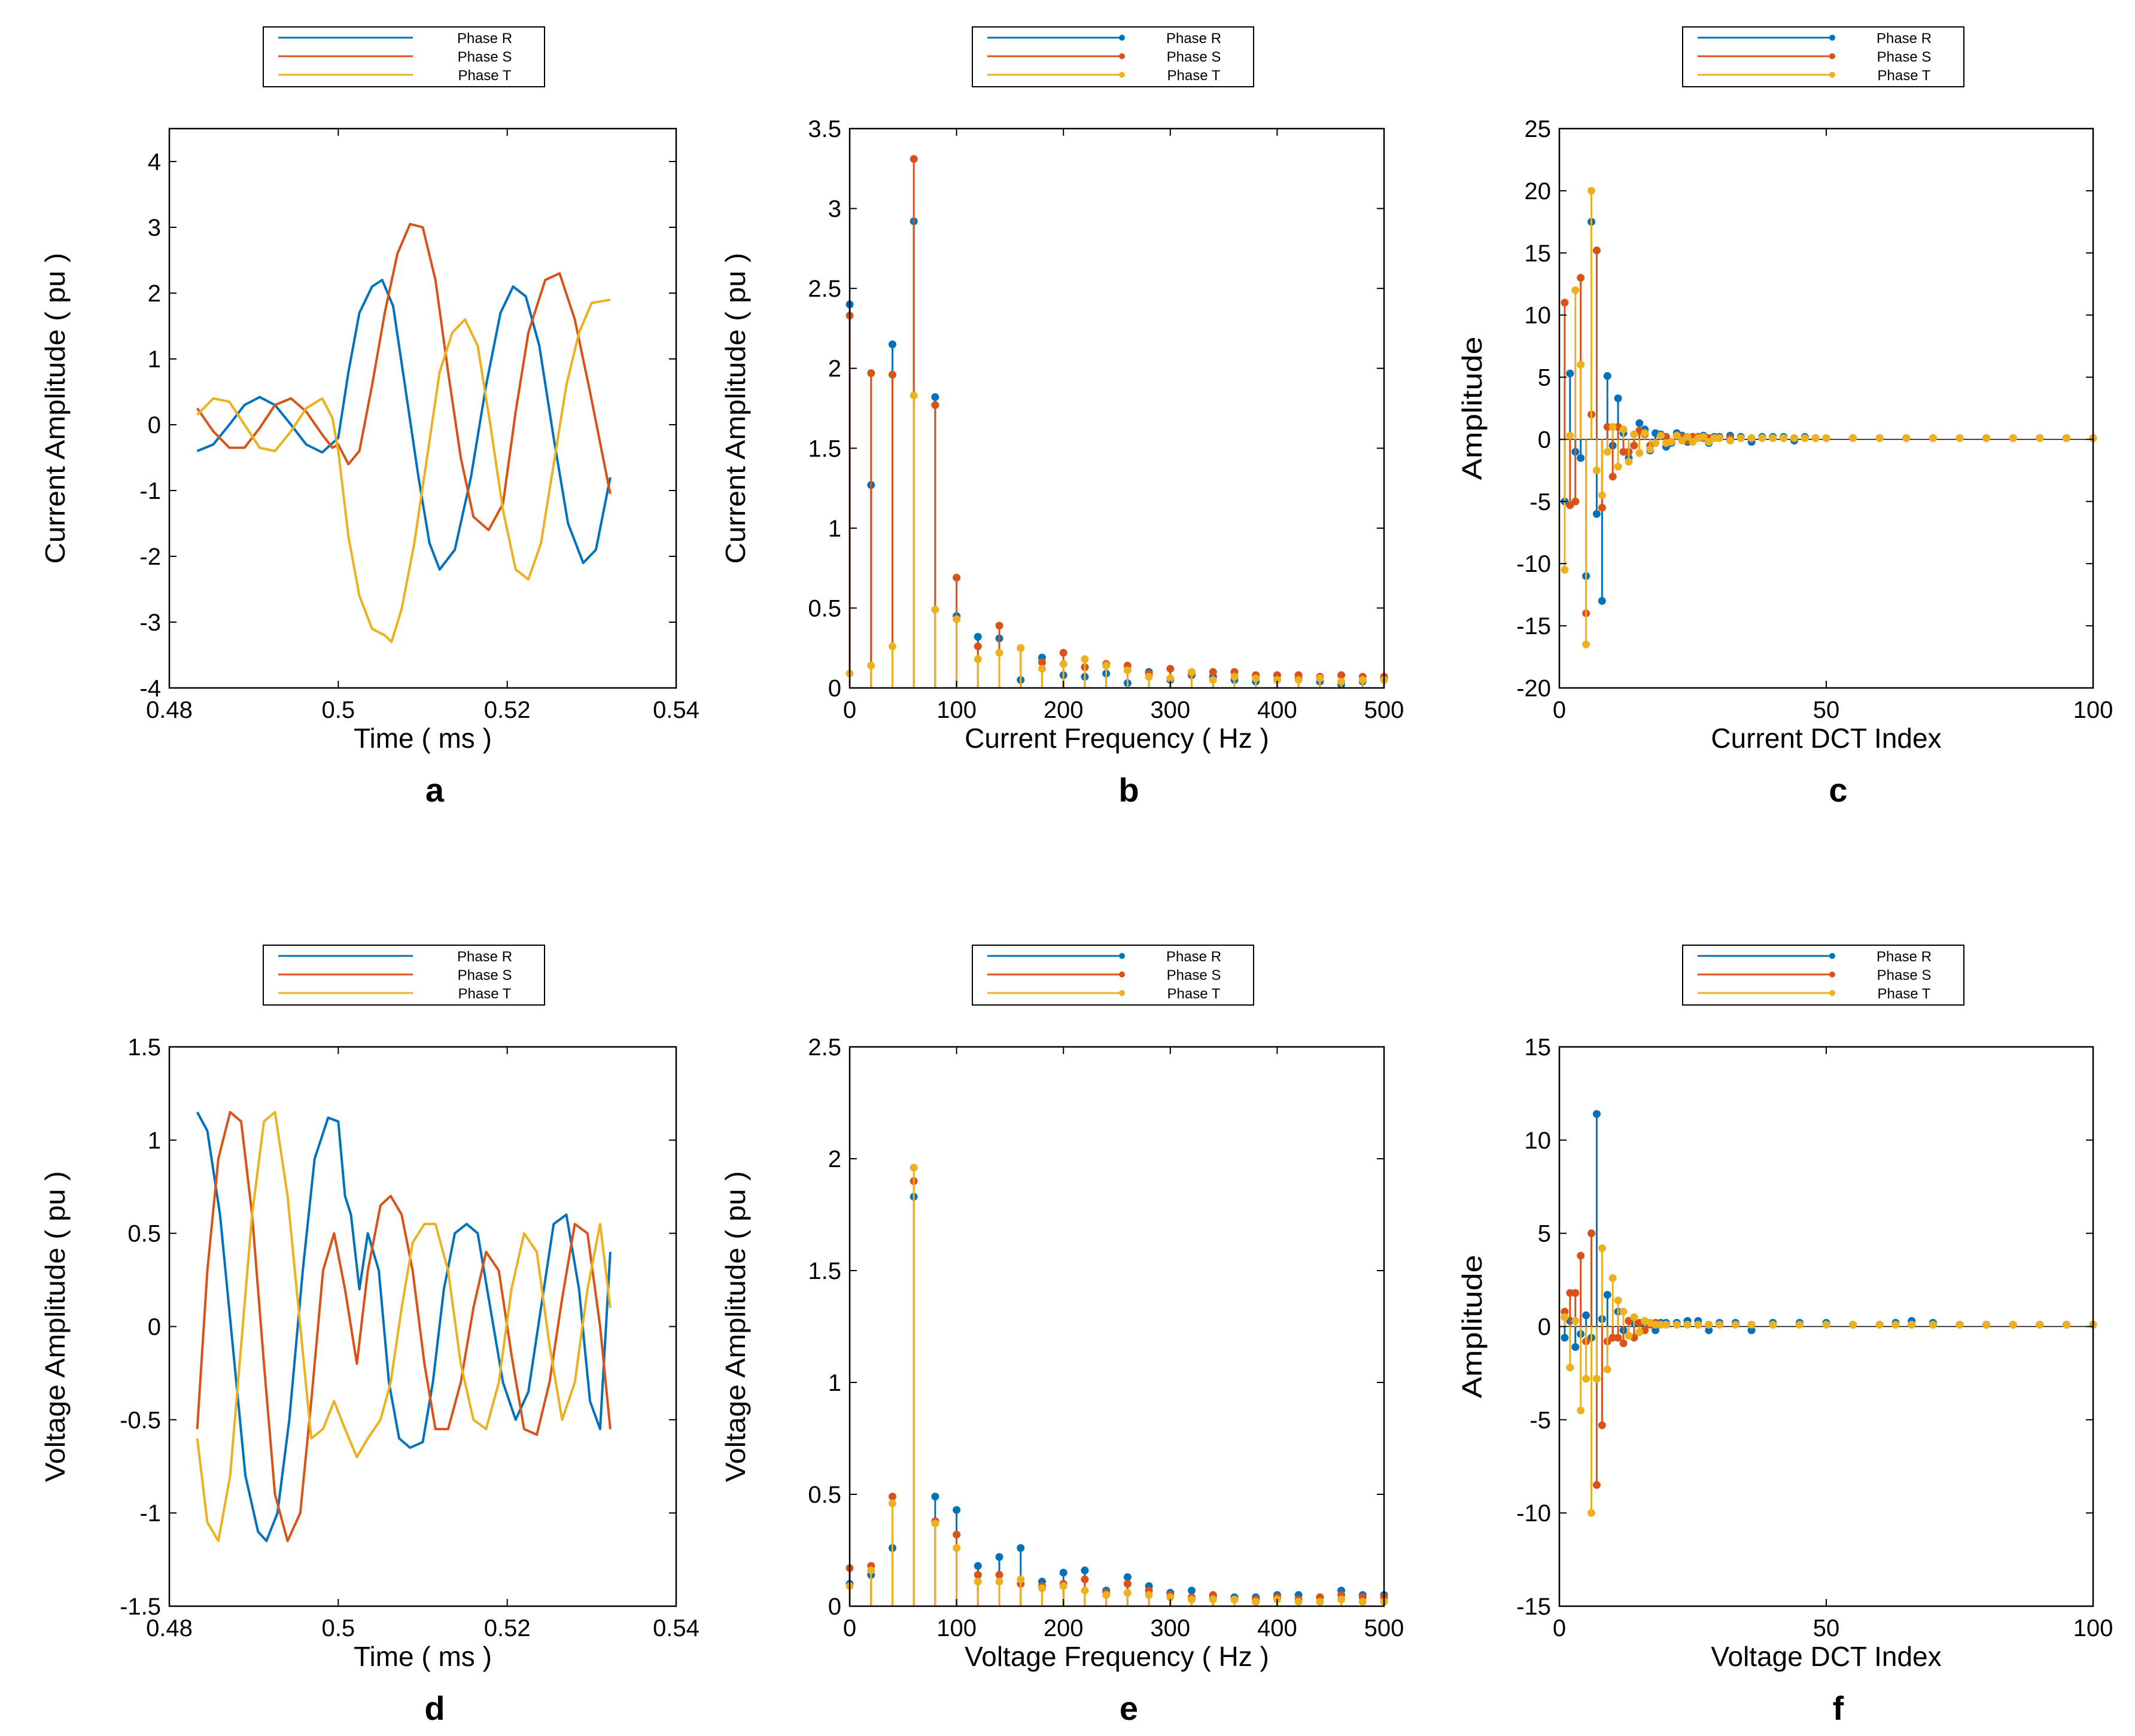 The width and height of the screenshot is (2135, 1736). What do you see at coordinates (1826, 1628) in the screenshot?
I see `x-tick-label: 50` at bounding box center [1826, 1628].